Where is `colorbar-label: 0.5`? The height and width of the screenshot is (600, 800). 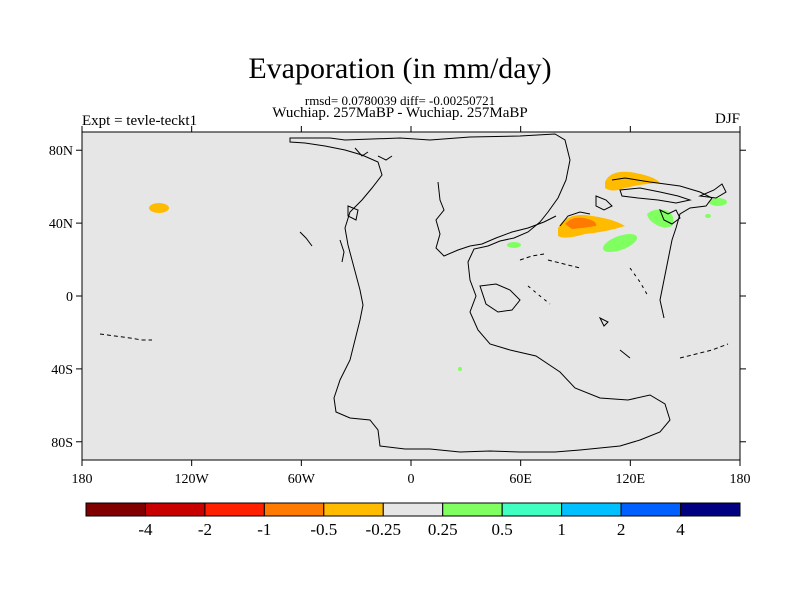 colorbar-label: 0.5 is located at coordinates (502, 529).